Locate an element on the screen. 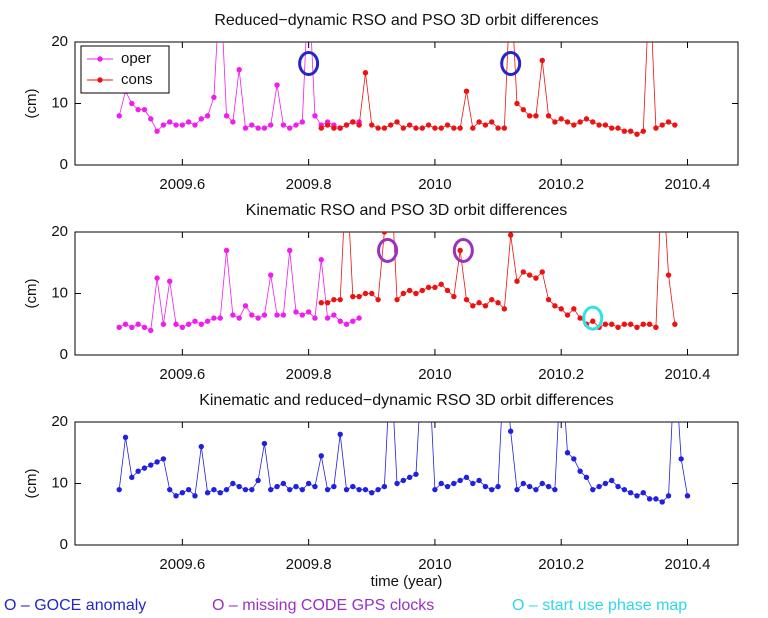 The height and width of the screenshot is (618, 768). event-marker is located at coordinates (593, 318).